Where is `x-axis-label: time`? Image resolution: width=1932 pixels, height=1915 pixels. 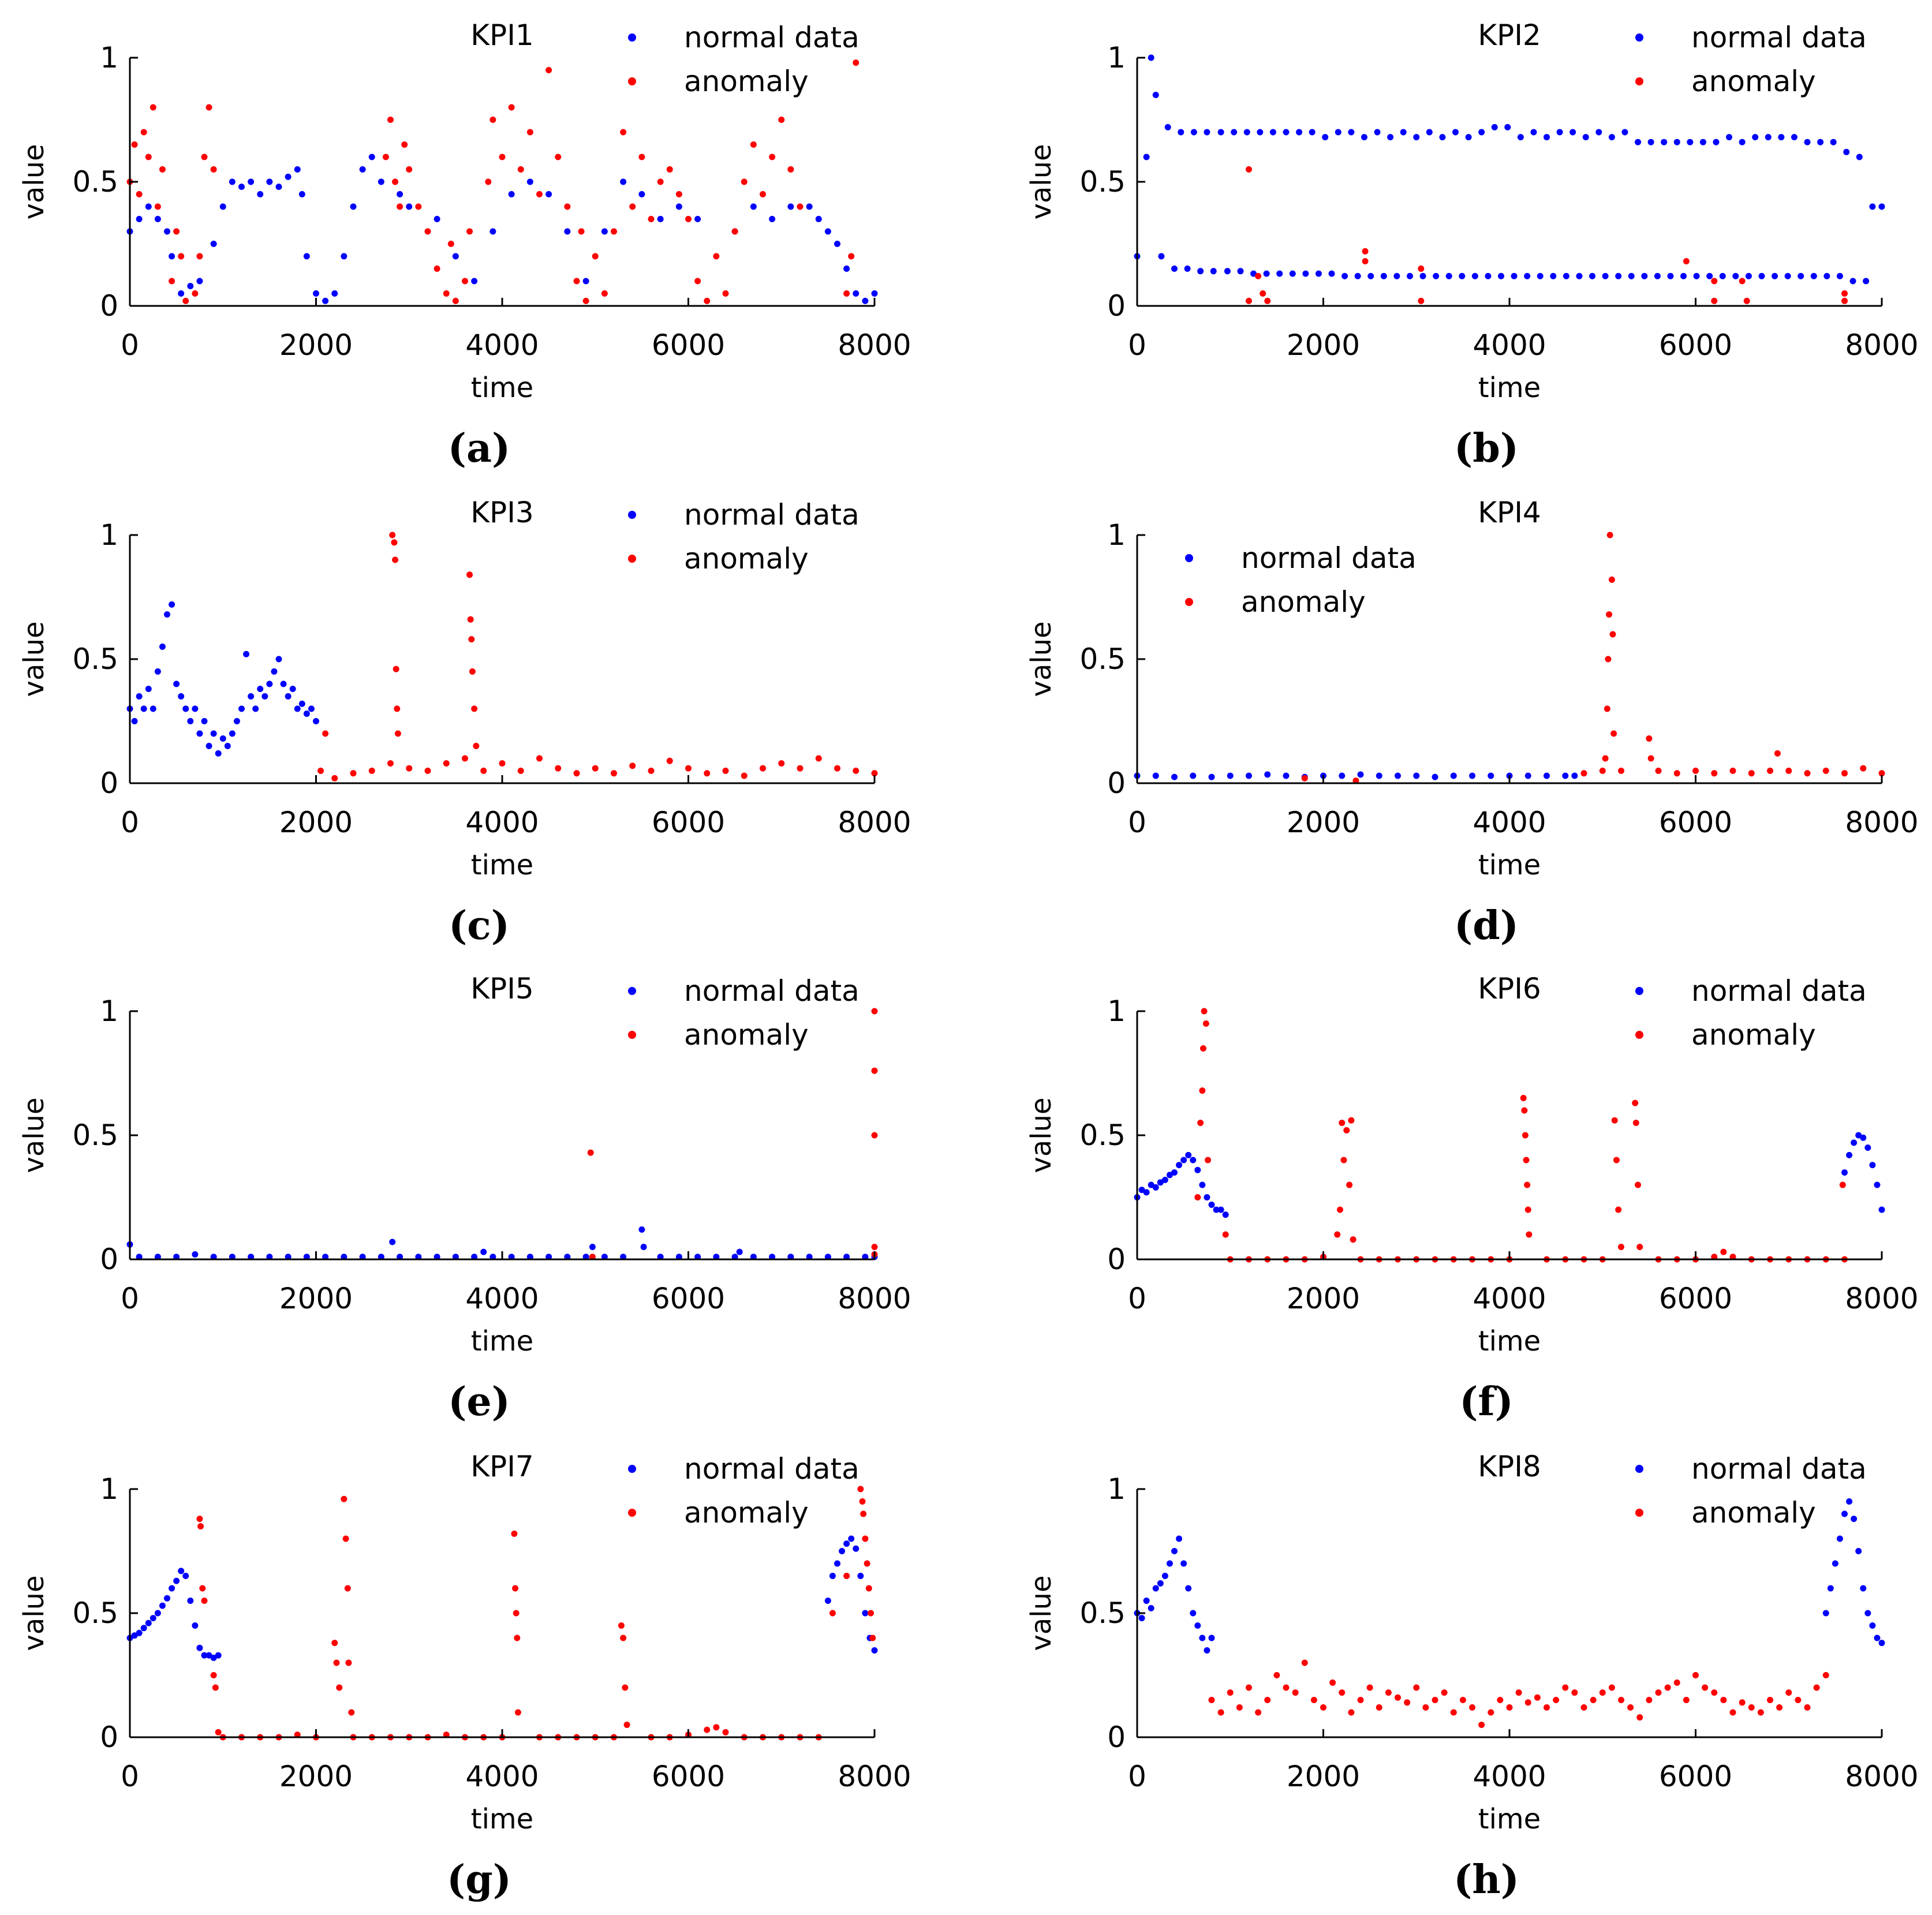
x-axis-label: time is located at coordinates (1509, 1819).